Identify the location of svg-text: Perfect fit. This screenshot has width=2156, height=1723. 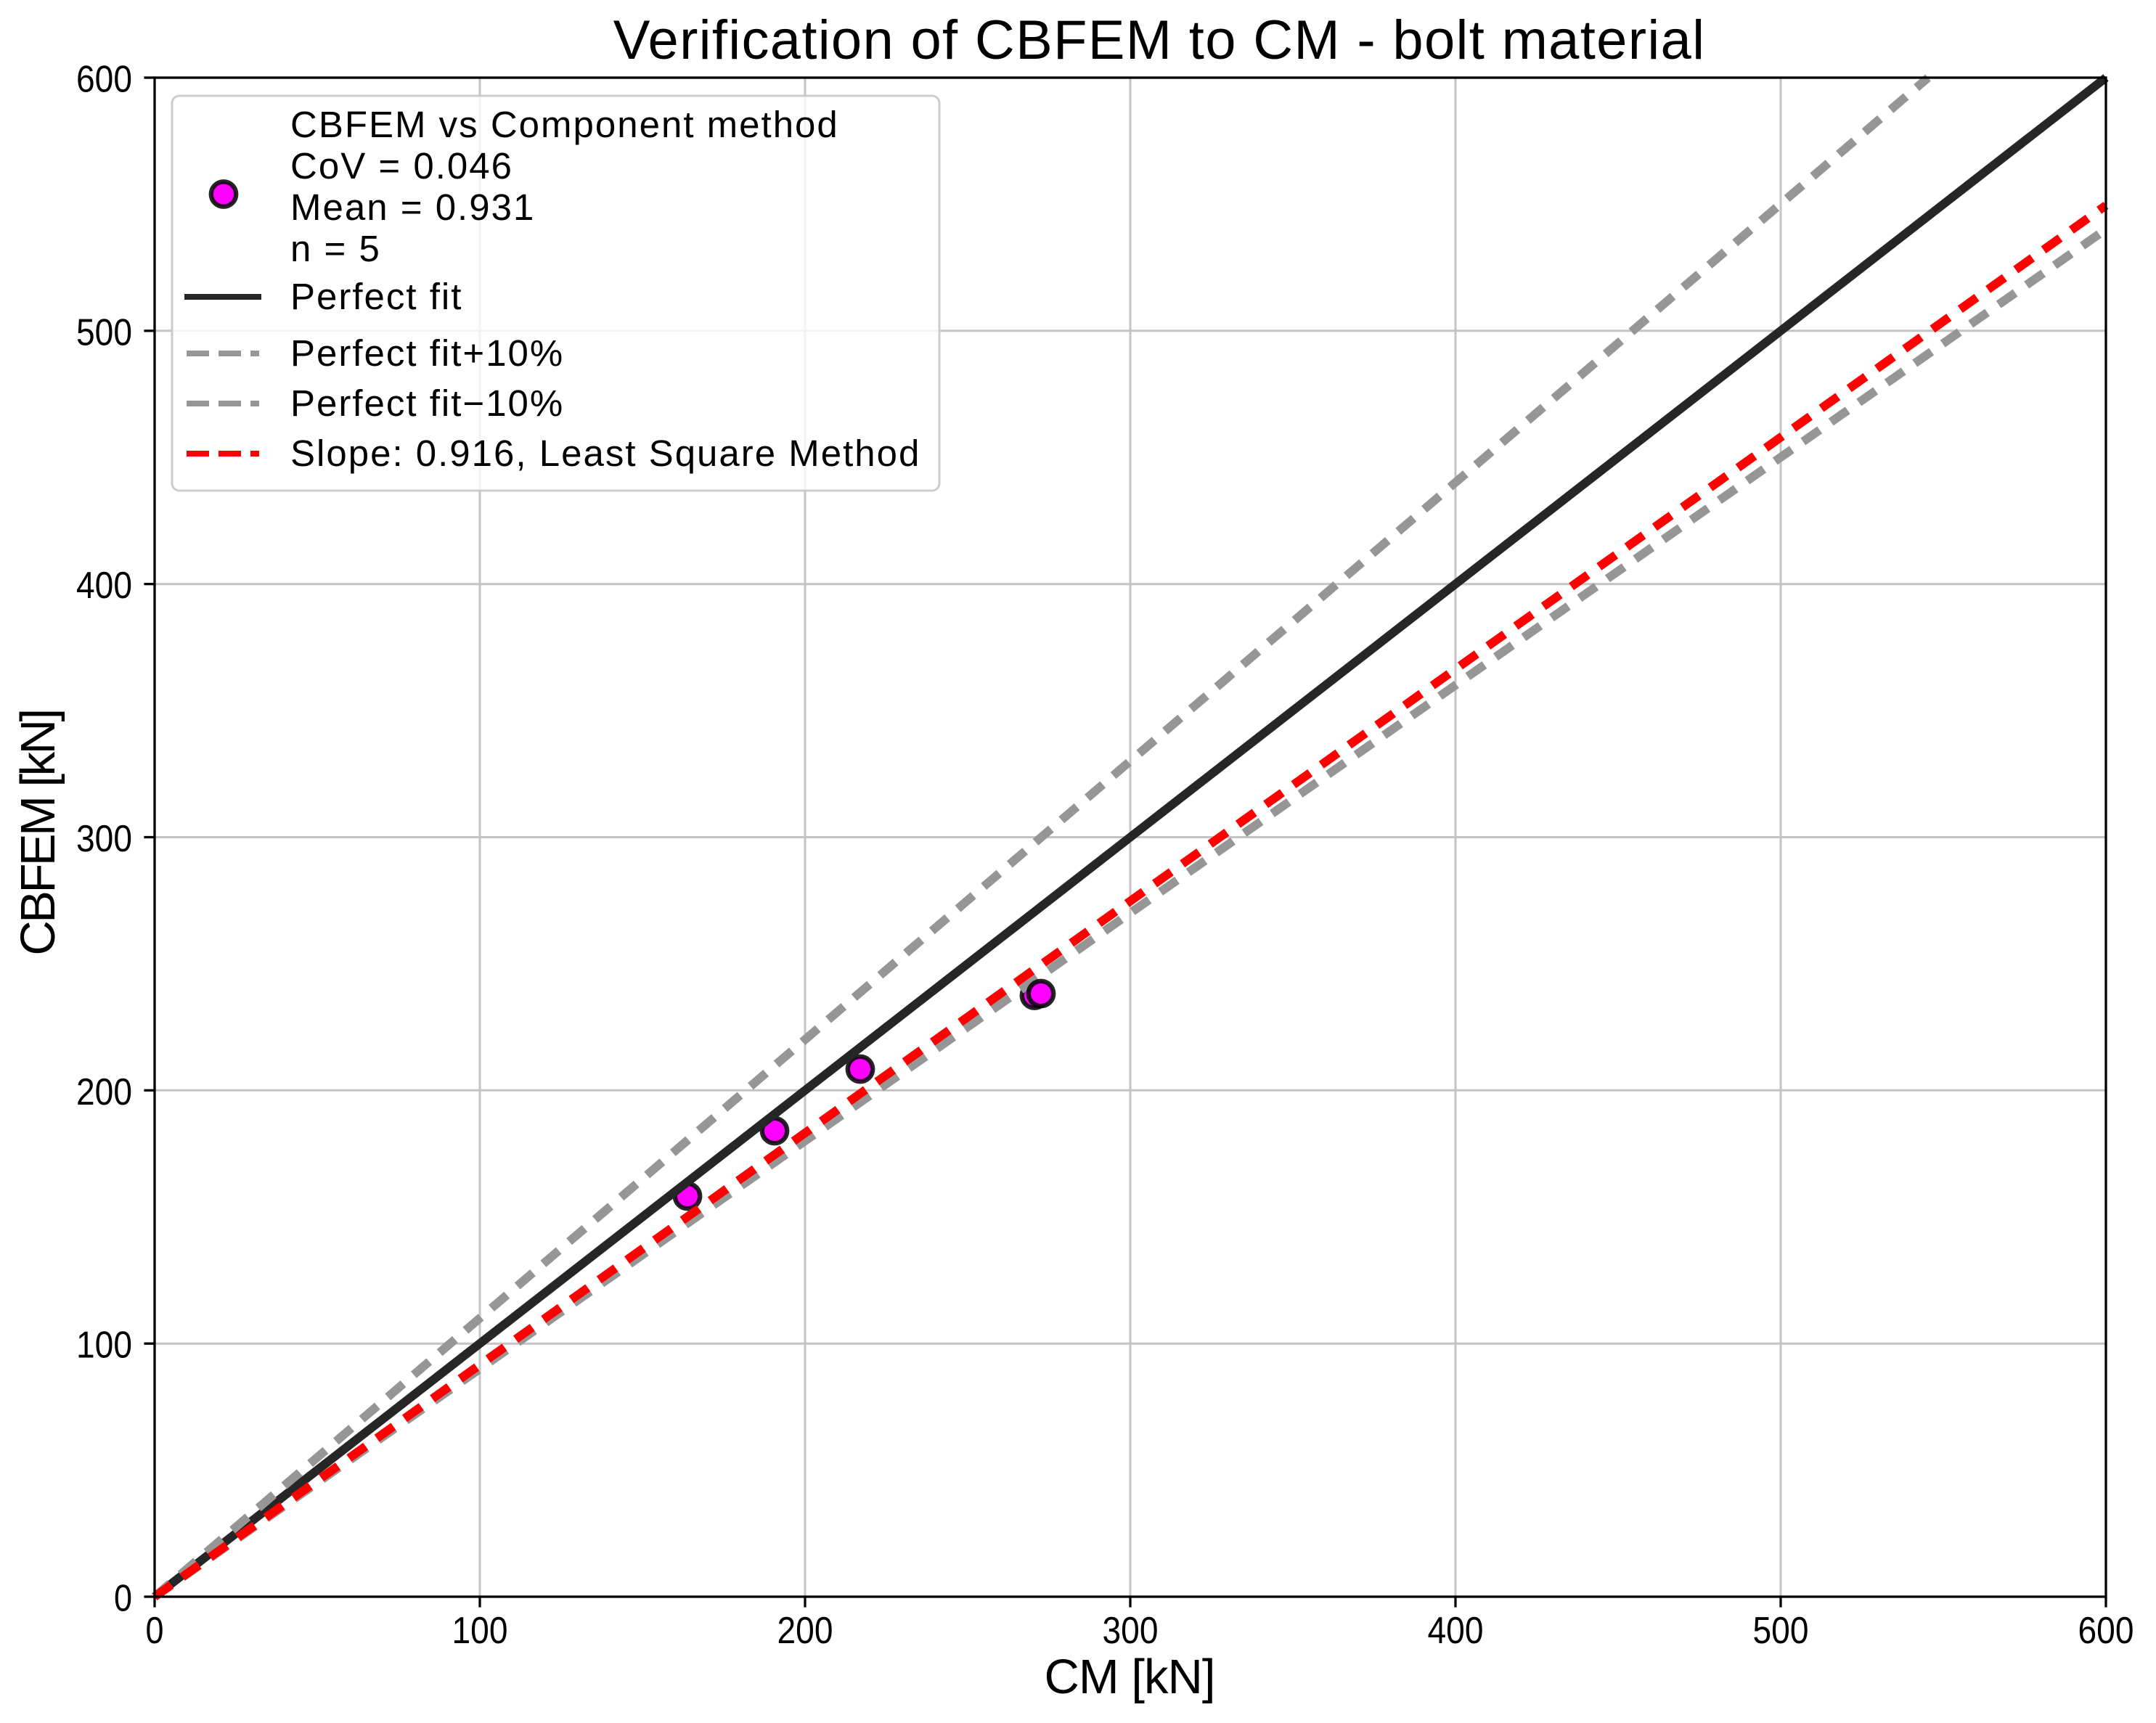
(376, 296).